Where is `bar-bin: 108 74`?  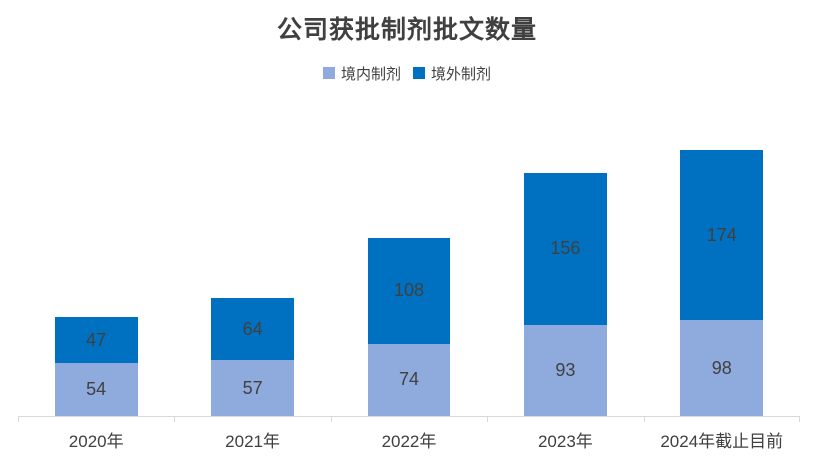
bar-bin: 108 74 is located at coordinates (409, 263).